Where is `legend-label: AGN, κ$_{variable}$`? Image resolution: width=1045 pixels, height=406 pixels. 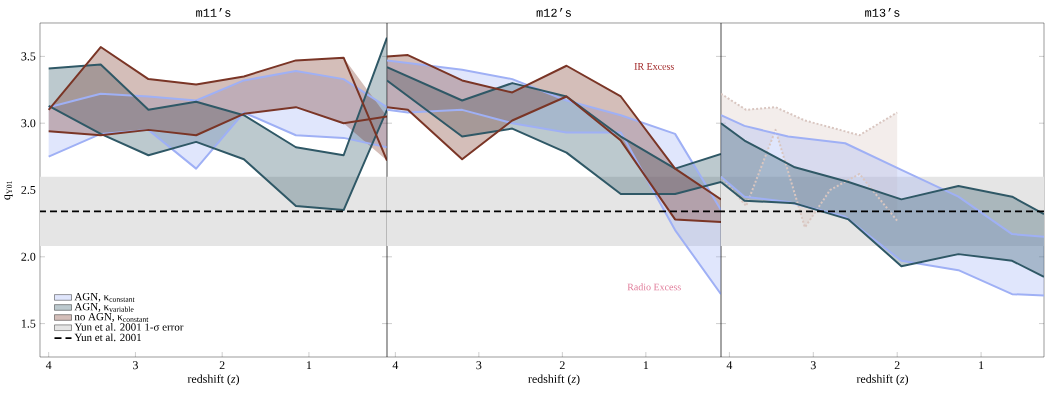
legend-label: AGN, κ$_{variable}$ is located at coordinates (104, 307).